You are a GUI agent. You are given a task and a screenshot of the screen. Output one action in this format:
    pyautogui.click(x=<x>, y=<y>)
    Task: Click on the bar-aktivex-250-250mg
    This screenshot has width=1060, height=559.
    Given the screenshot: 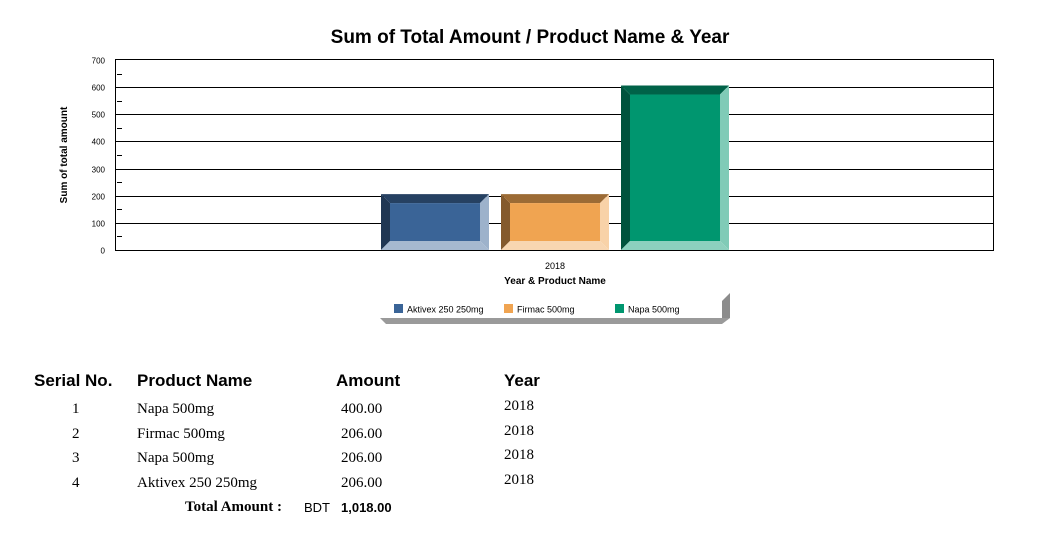 What is the action you would take?
    pyautogui.click(x=435, y=222)
    